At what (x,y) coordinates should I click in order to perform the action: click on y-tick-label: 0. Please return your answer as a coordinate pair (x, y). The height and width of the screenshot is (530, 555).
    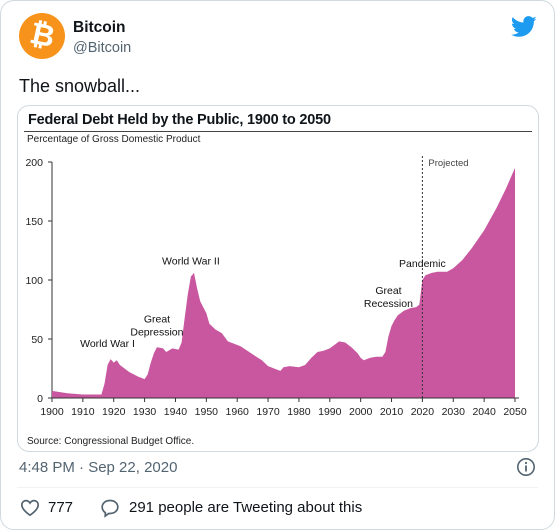
    Looking at the image, I should click on (40, 399).